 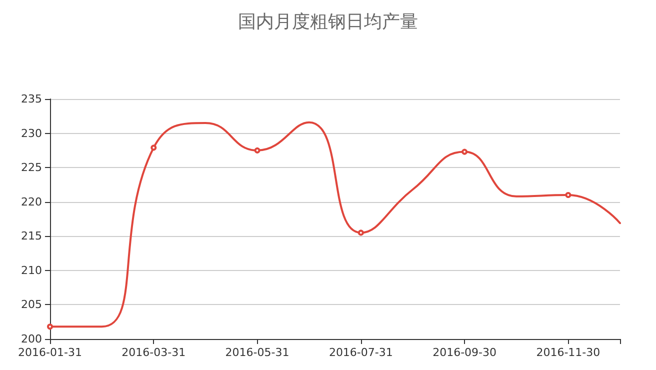 What do you see at coordinates (257, 352) in the screenshot?
I see `x-tick-label: 2016-05-31` at bounding box center [257, 352].